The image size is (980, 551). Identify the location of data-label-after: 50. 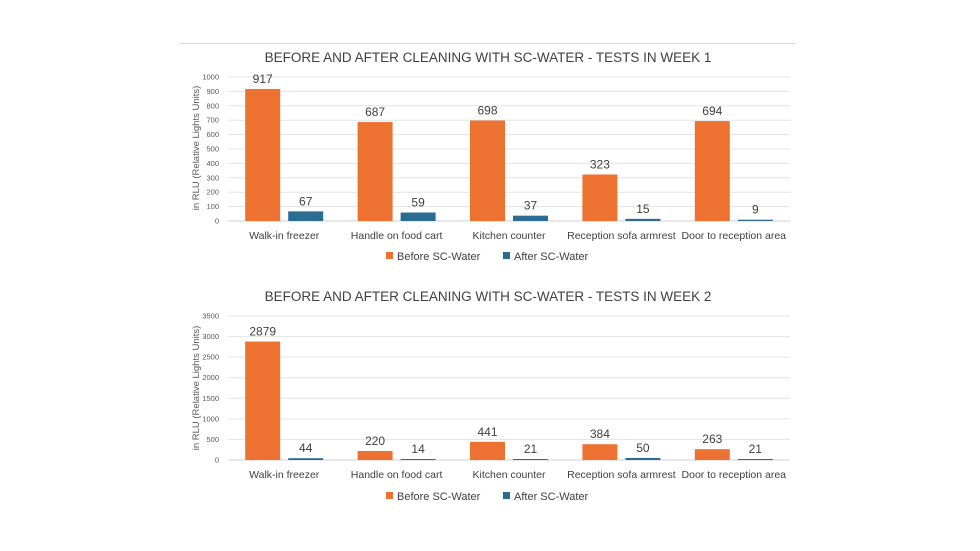
(643, 448).